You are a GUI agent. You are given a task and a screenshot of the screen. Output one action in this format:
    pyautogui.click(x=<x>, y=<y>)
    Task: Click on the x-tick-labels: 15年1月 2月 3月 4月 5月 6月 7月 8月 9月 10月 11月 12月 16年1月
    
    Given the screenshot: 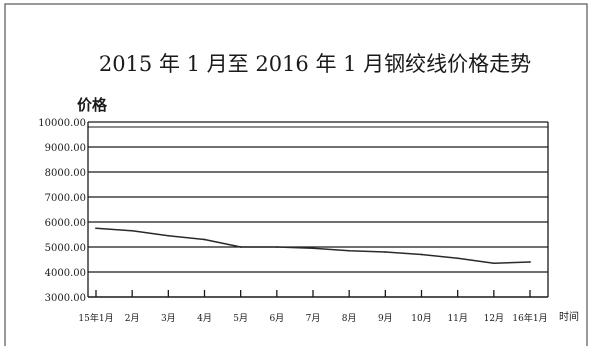 What is the action you would take?
    pyautogui.click(x=312, y=318)
    